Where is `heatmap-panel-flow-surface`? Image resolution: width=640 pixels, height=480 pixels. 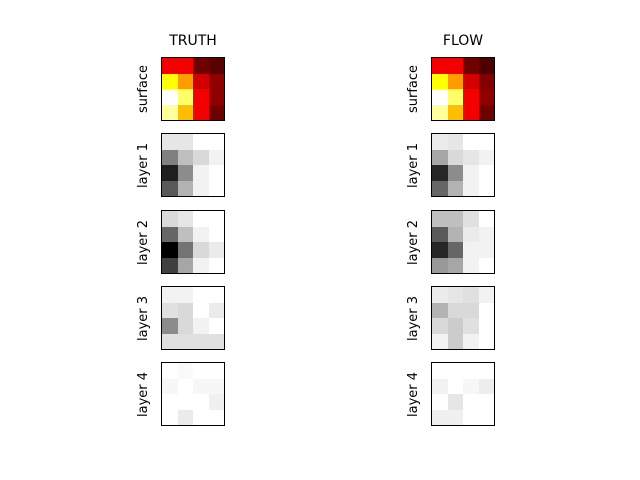 heatmap-panel-flow-surface is located at coordinates (463, 89).